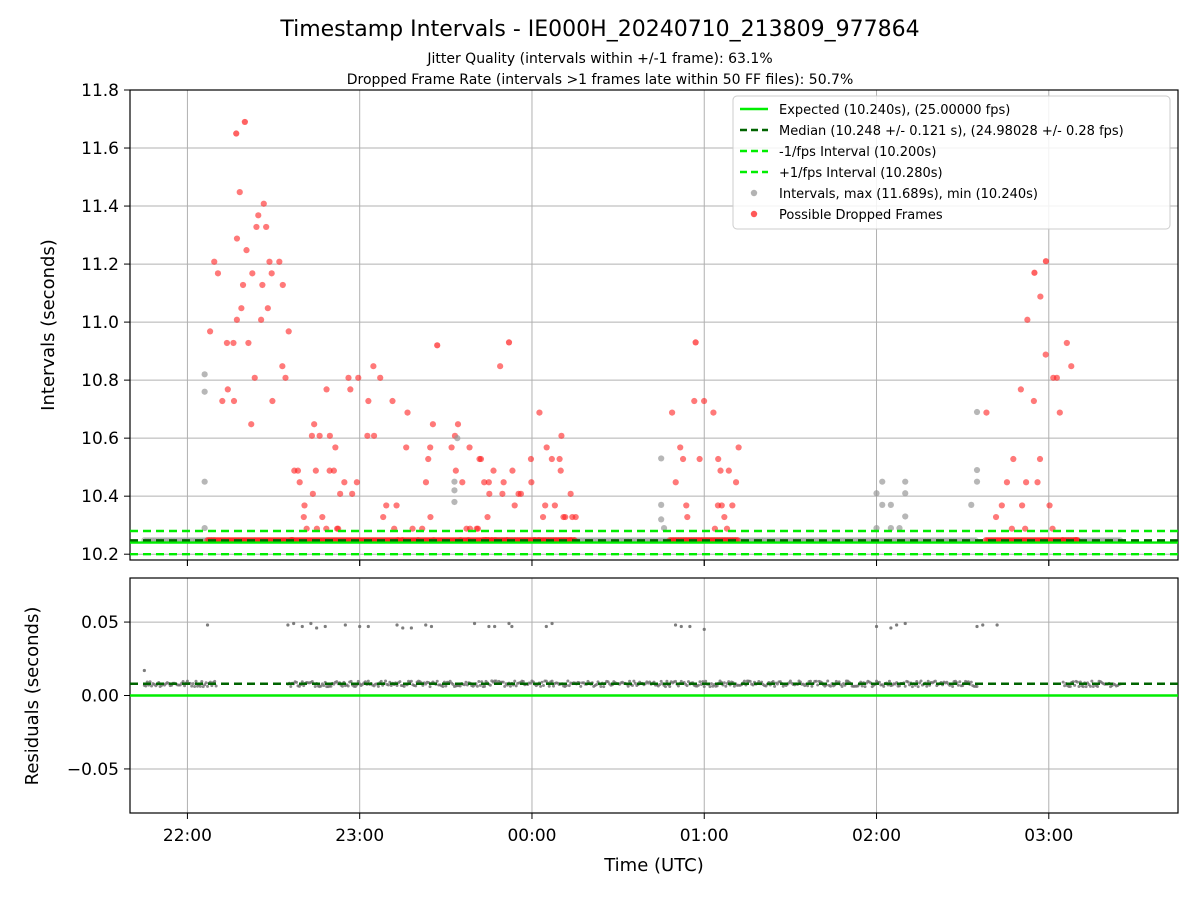 The width and height of the screenshot is (1200, 904). I want to click on intervals-y-axis-label: Intervals (seconds), so click(48, 325).